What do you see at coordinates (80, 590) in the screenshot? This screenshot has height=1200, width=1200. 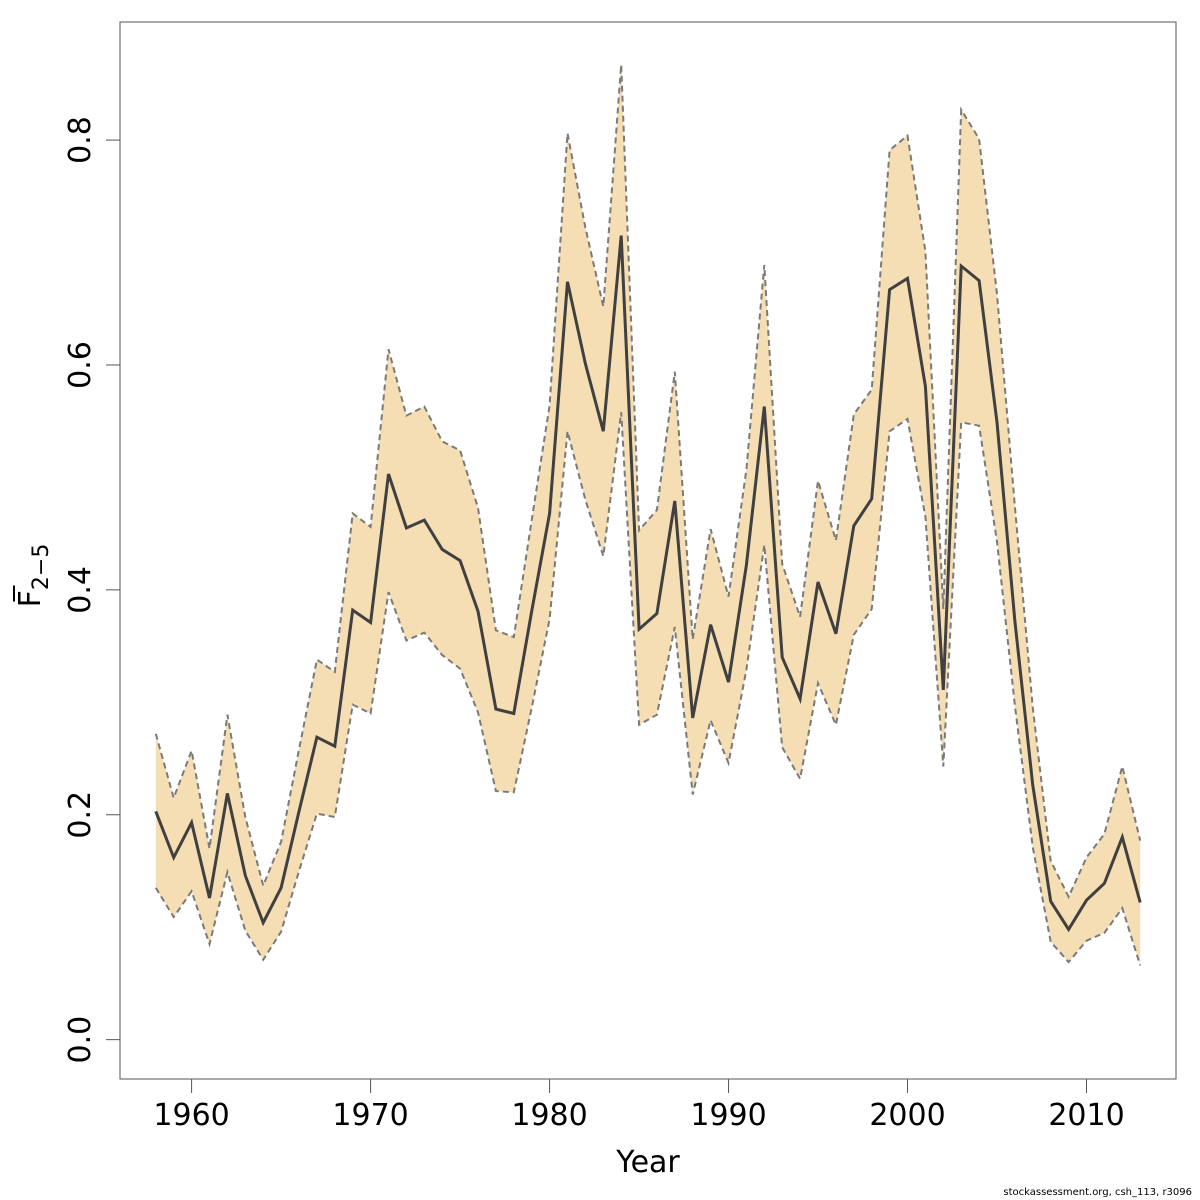 I see `y-tick-label: 0.4` at bounding box center [80, 590].